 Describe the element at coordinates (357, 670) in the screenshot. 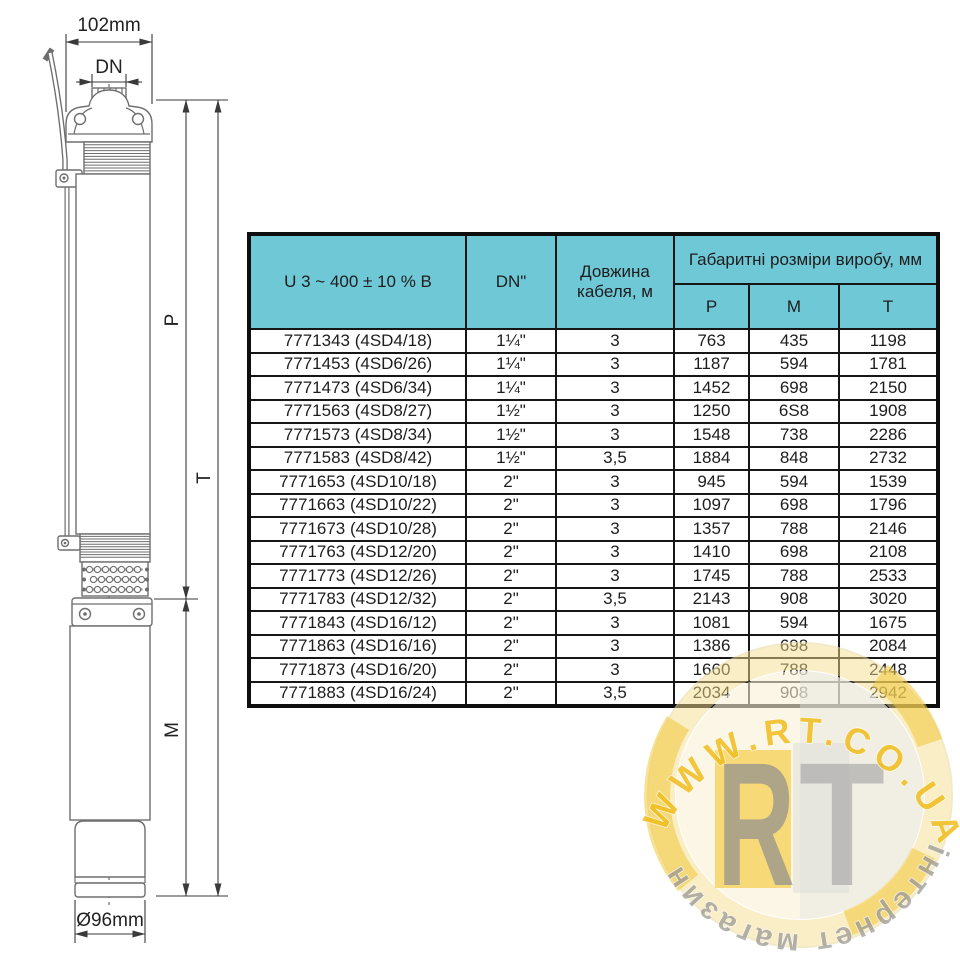

I see `table-cell: 7771873 (4SD16/20)` at that location.